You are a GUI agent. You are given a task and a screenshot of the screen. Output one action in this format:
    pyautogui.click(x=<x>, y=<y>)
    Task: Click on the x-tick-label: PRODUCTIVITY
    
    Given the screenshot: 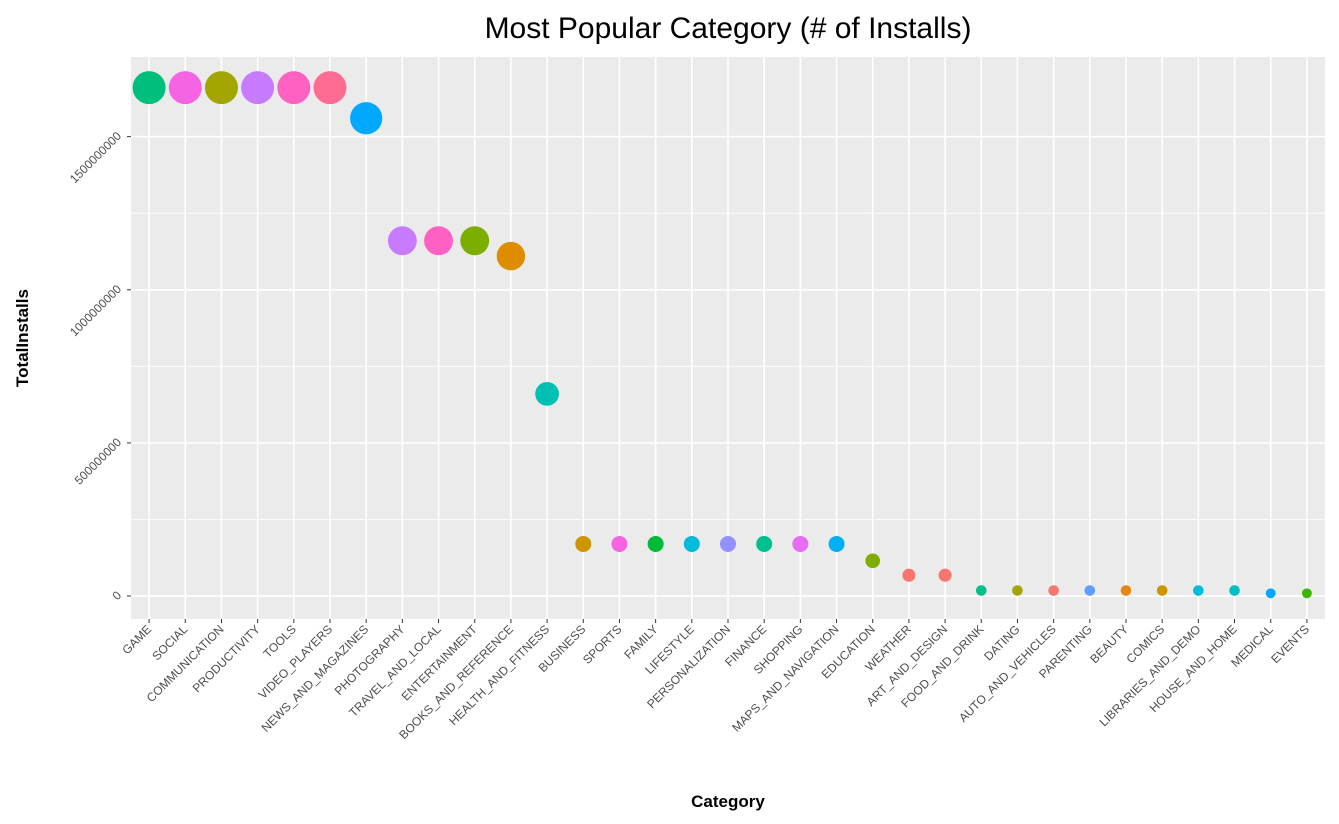 What is the action you would take?
    pyautogui.click(x=226, y=658)
    